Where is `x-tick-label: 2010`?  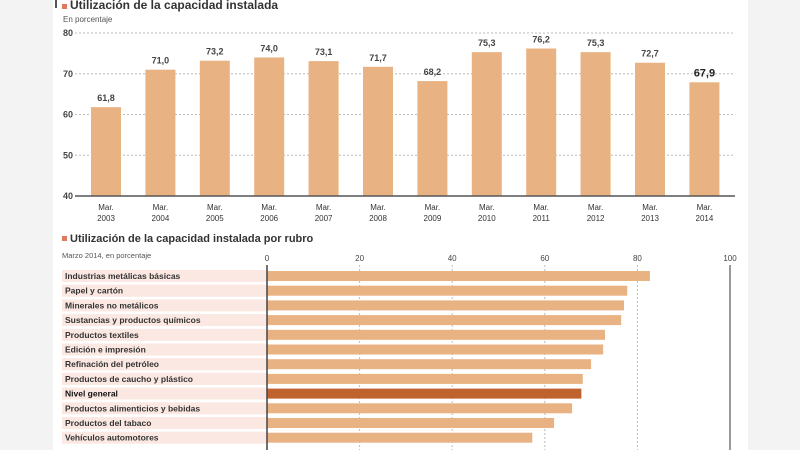
x-tick-label: 2010 is located at coordinates (487, 218).